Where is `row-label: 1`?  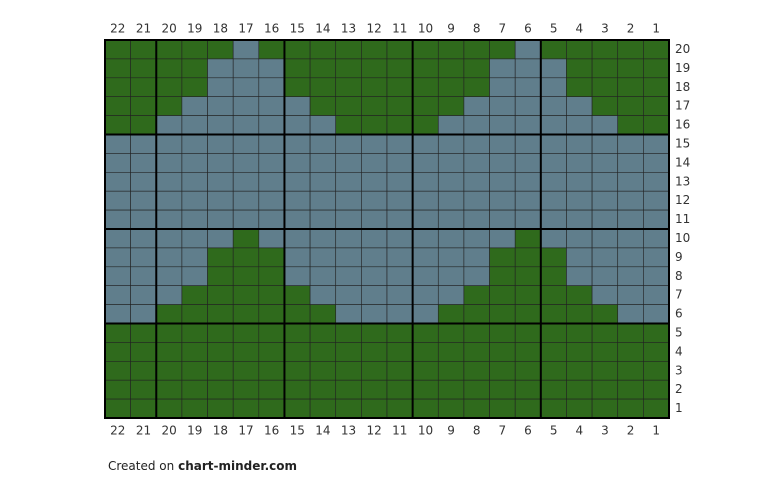
row-label: 1 is located at coordinates (679, 408).